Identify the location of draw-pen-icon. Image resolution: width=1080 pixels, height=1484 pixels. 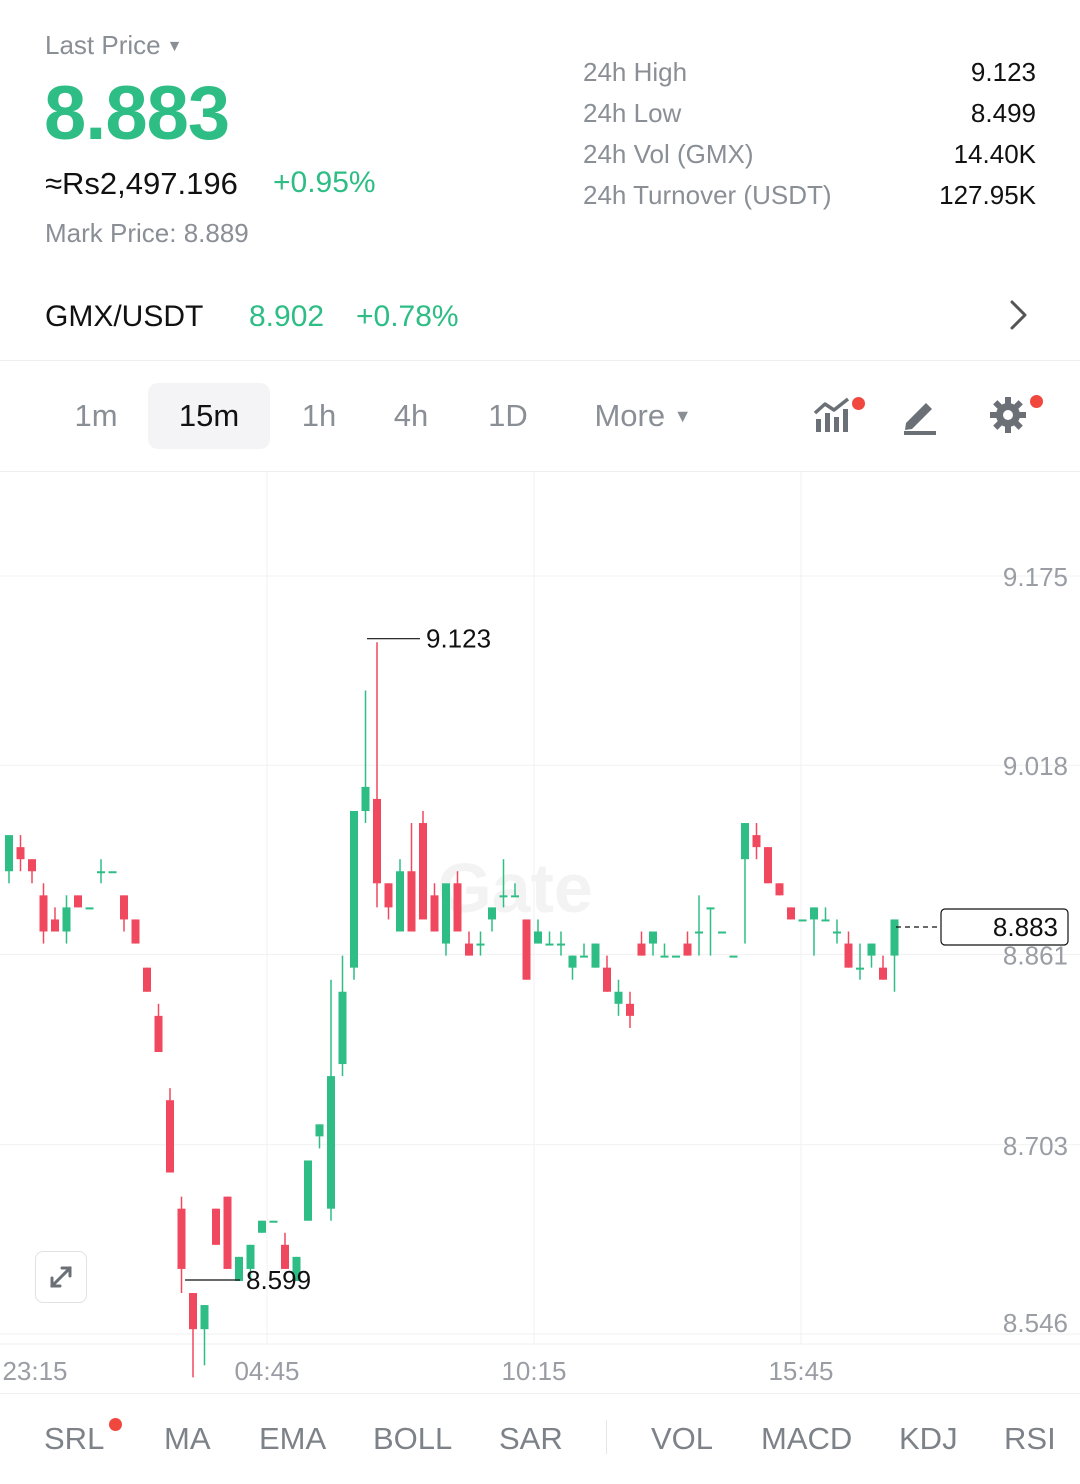
(920, 415).